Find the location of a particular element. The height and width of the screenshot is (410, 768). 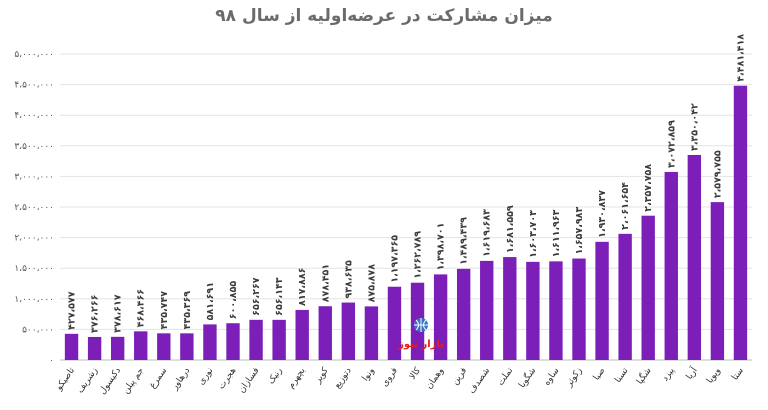

x-tick-label: شصدف is located at coordinates (479, 381).